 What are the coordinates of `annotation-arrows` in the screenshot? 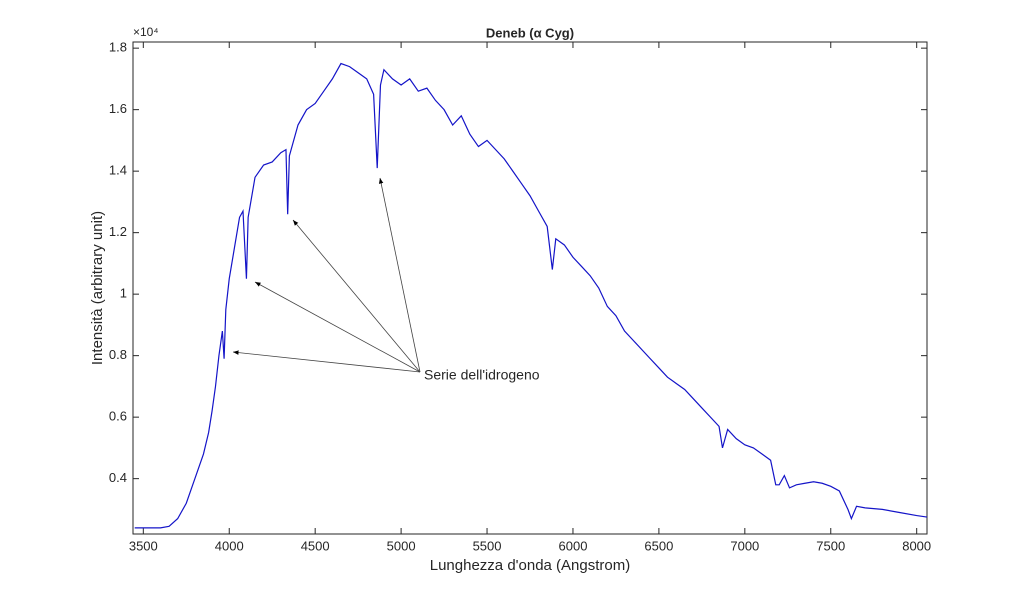 It's located at (326, 275).